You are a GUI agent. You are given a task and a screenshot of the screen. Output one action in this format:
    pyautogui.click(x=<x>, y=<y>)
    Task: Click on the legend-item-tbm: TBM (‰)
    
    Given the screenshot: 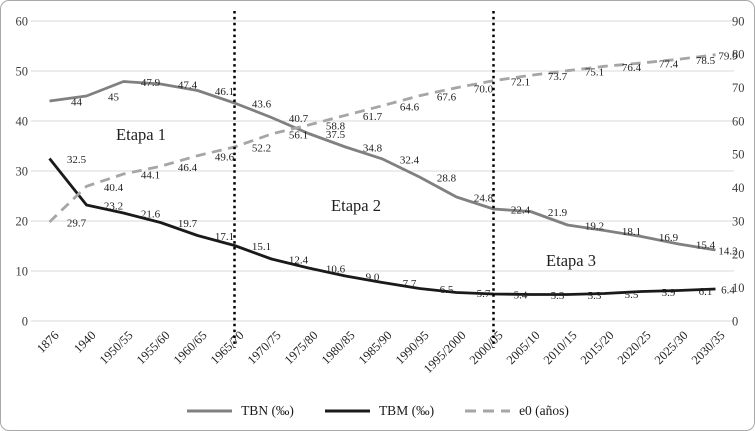 What is the action you would take?
    pyautogui.click(x=379, y=411)
    